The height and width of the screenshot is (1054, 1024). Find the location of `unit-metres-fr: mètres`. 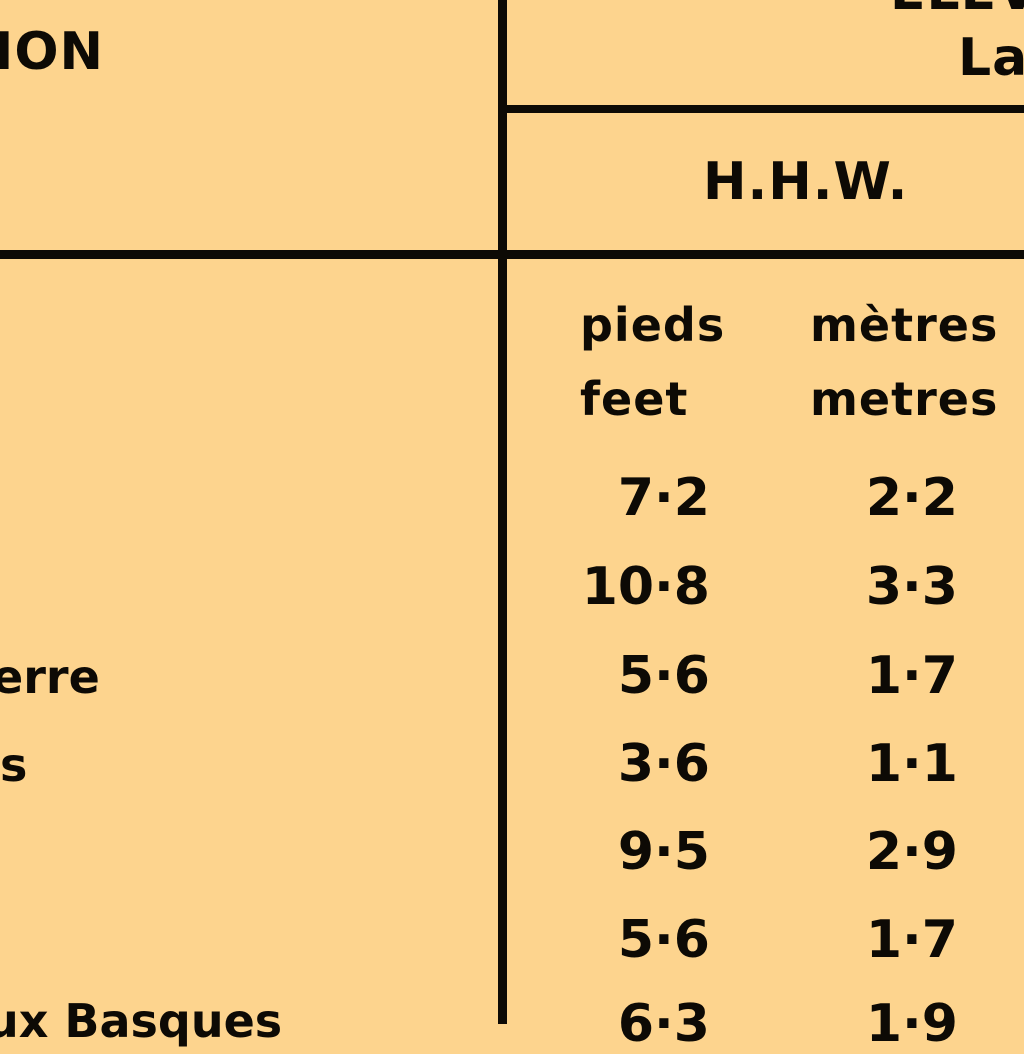

unit-metres-fr: mètres is located at coordinates (904, 325).